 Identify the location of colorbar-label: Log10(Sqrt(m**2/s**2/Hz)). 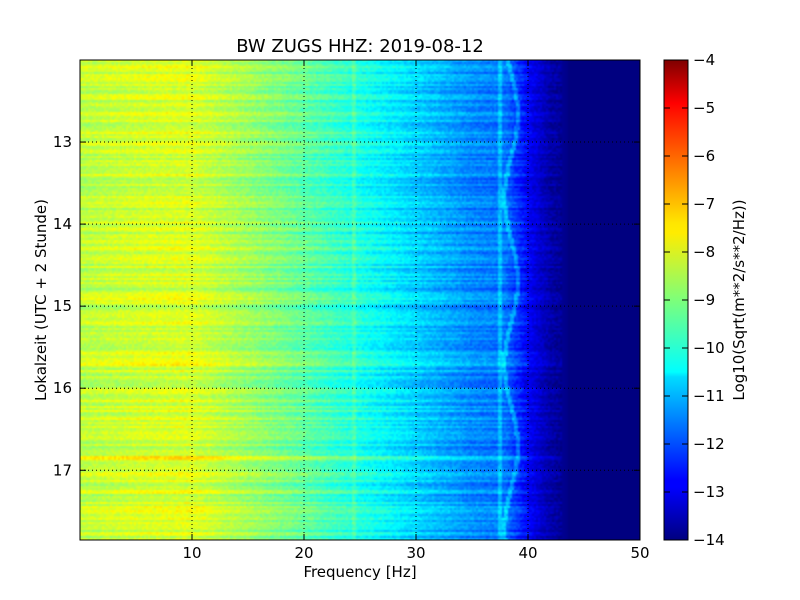
(739, 299).